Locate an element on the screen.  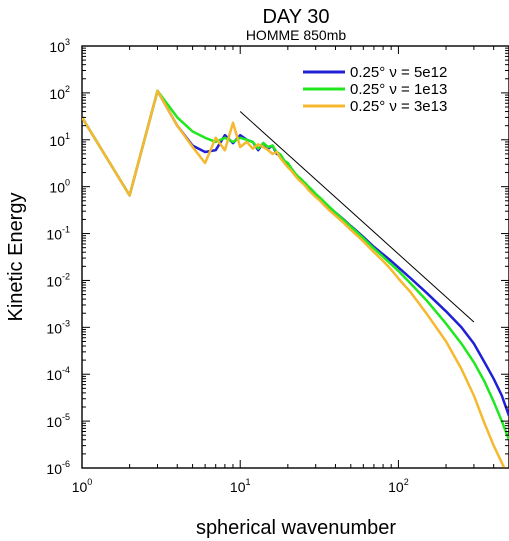
y-tick-label: 10¹ is located at coordinates (59, 140).